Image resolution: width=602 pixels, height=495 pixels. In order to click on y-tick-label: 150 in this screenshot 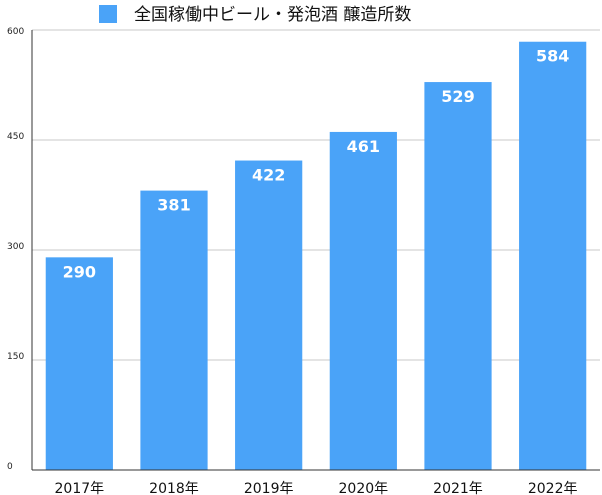, I will do `click(15, 357)`.